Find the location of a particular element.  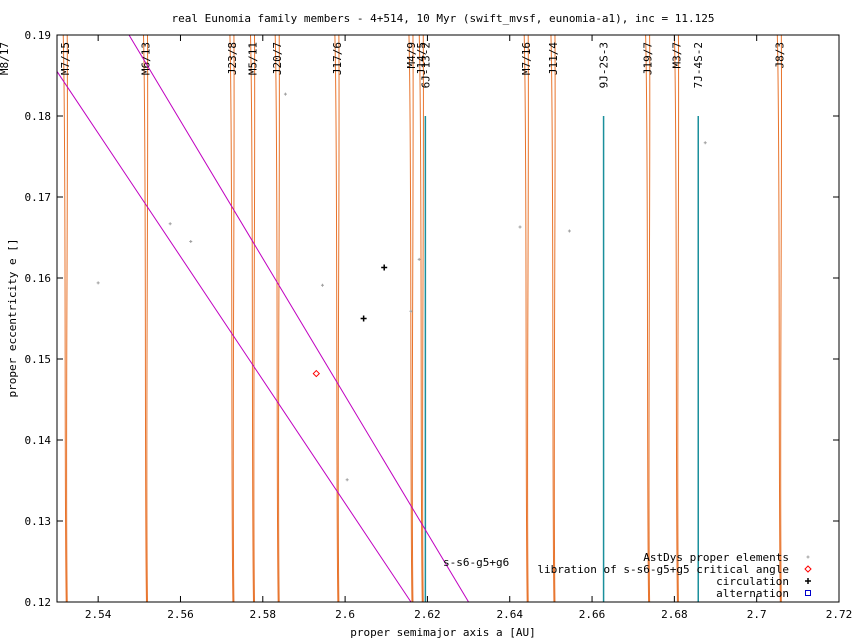

y-tick-label: 0.18 is located at coordinates (38, 116).